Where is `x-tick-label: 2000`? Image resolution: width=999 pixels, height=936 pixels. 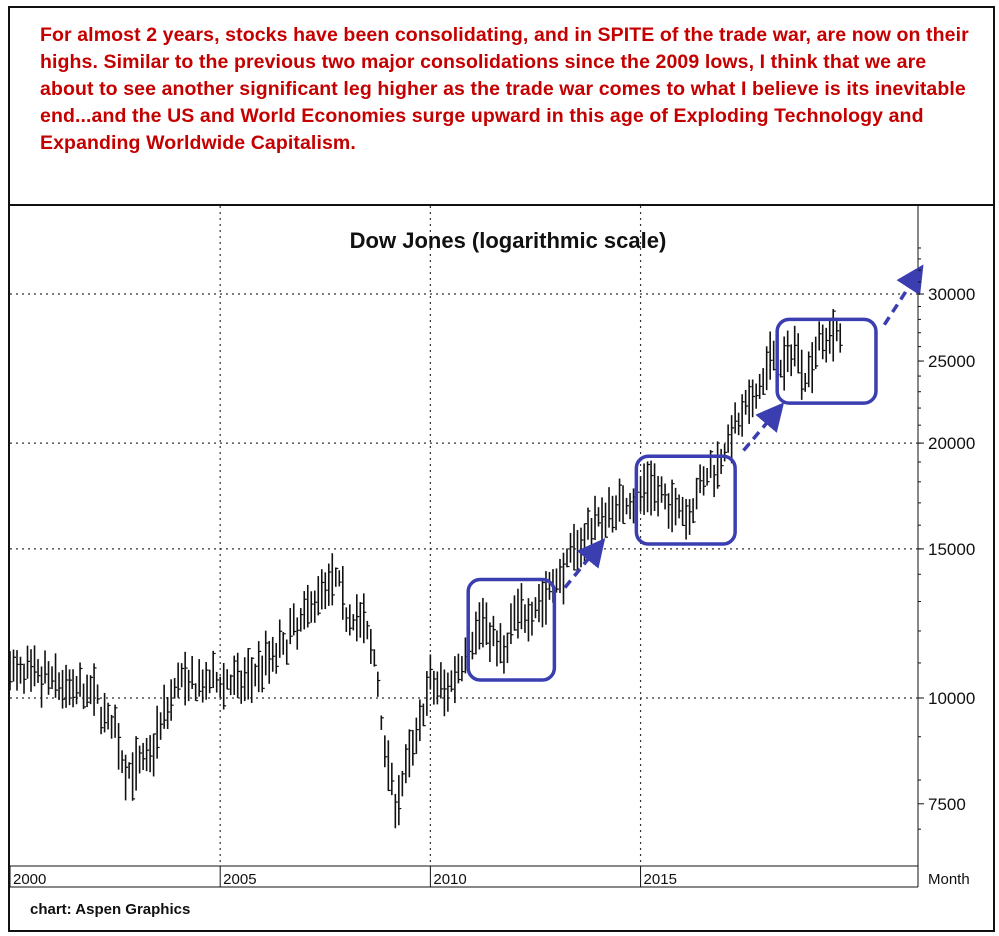
x-tick-label: 2000 is located at coordinates (29, 879).